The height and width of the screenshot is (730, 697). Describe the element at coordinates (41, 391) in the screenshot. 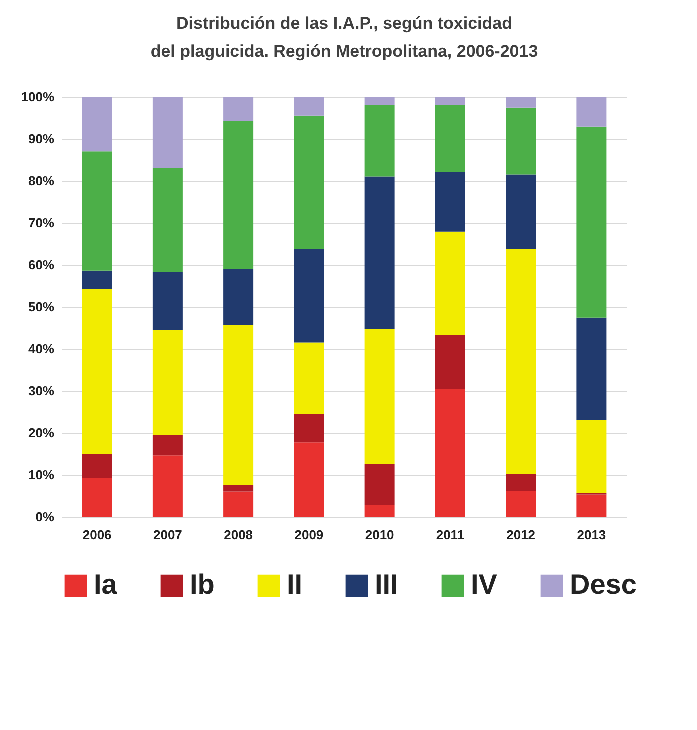

I see `y-tick-label: 30%` at that location.